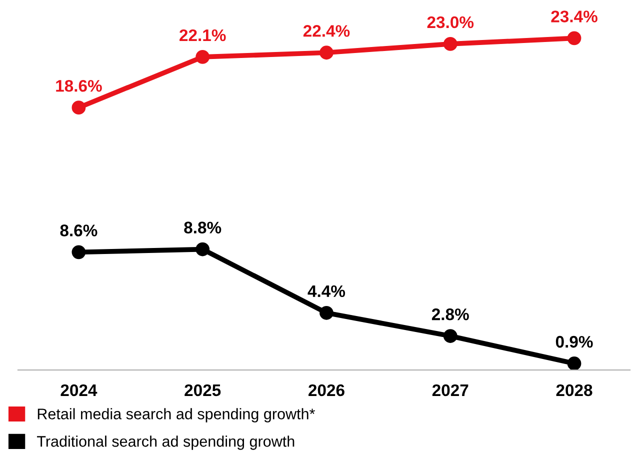  I want to click on data-label: 2.8%, so click(450, 314).